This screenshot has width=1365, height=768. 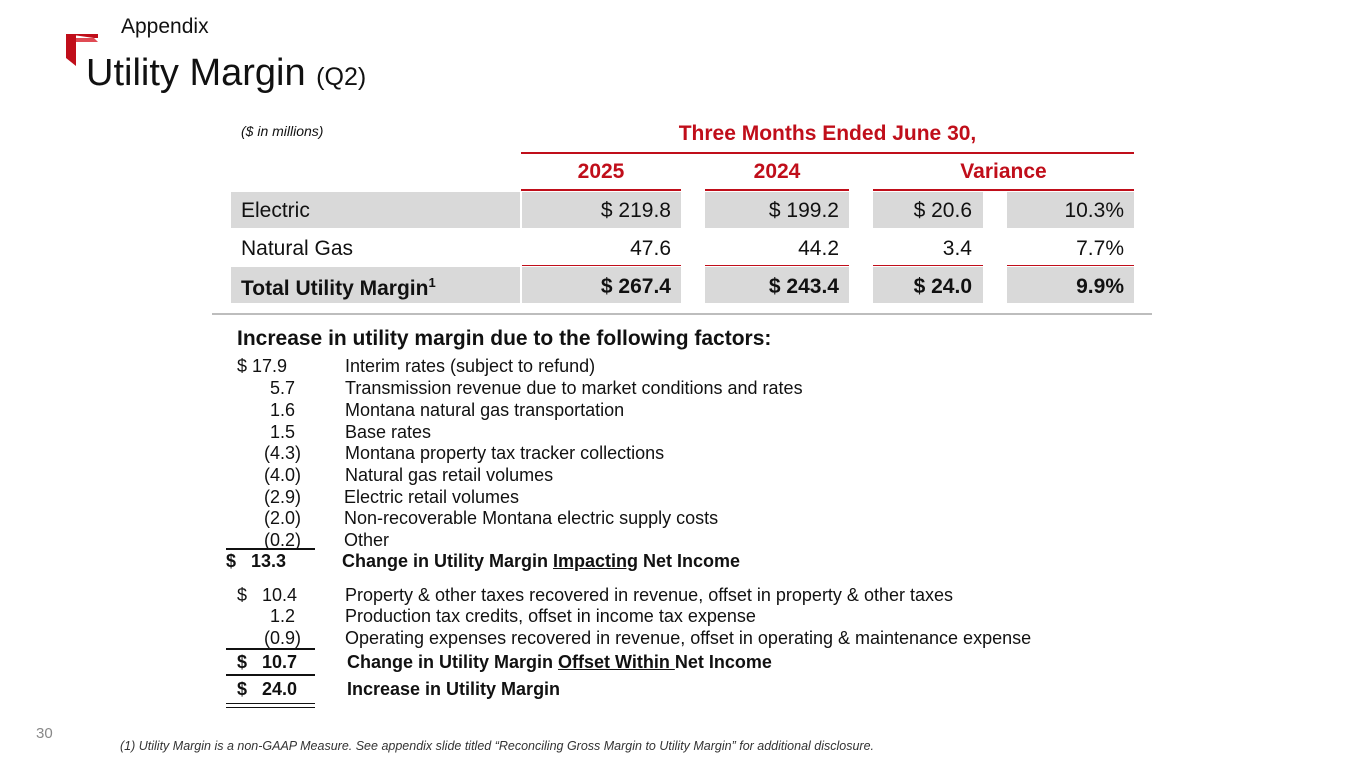 What do you see at coordinates (44, 733) in the screenshot?
I see `page-number: 30` at bounding box center [44, 733].